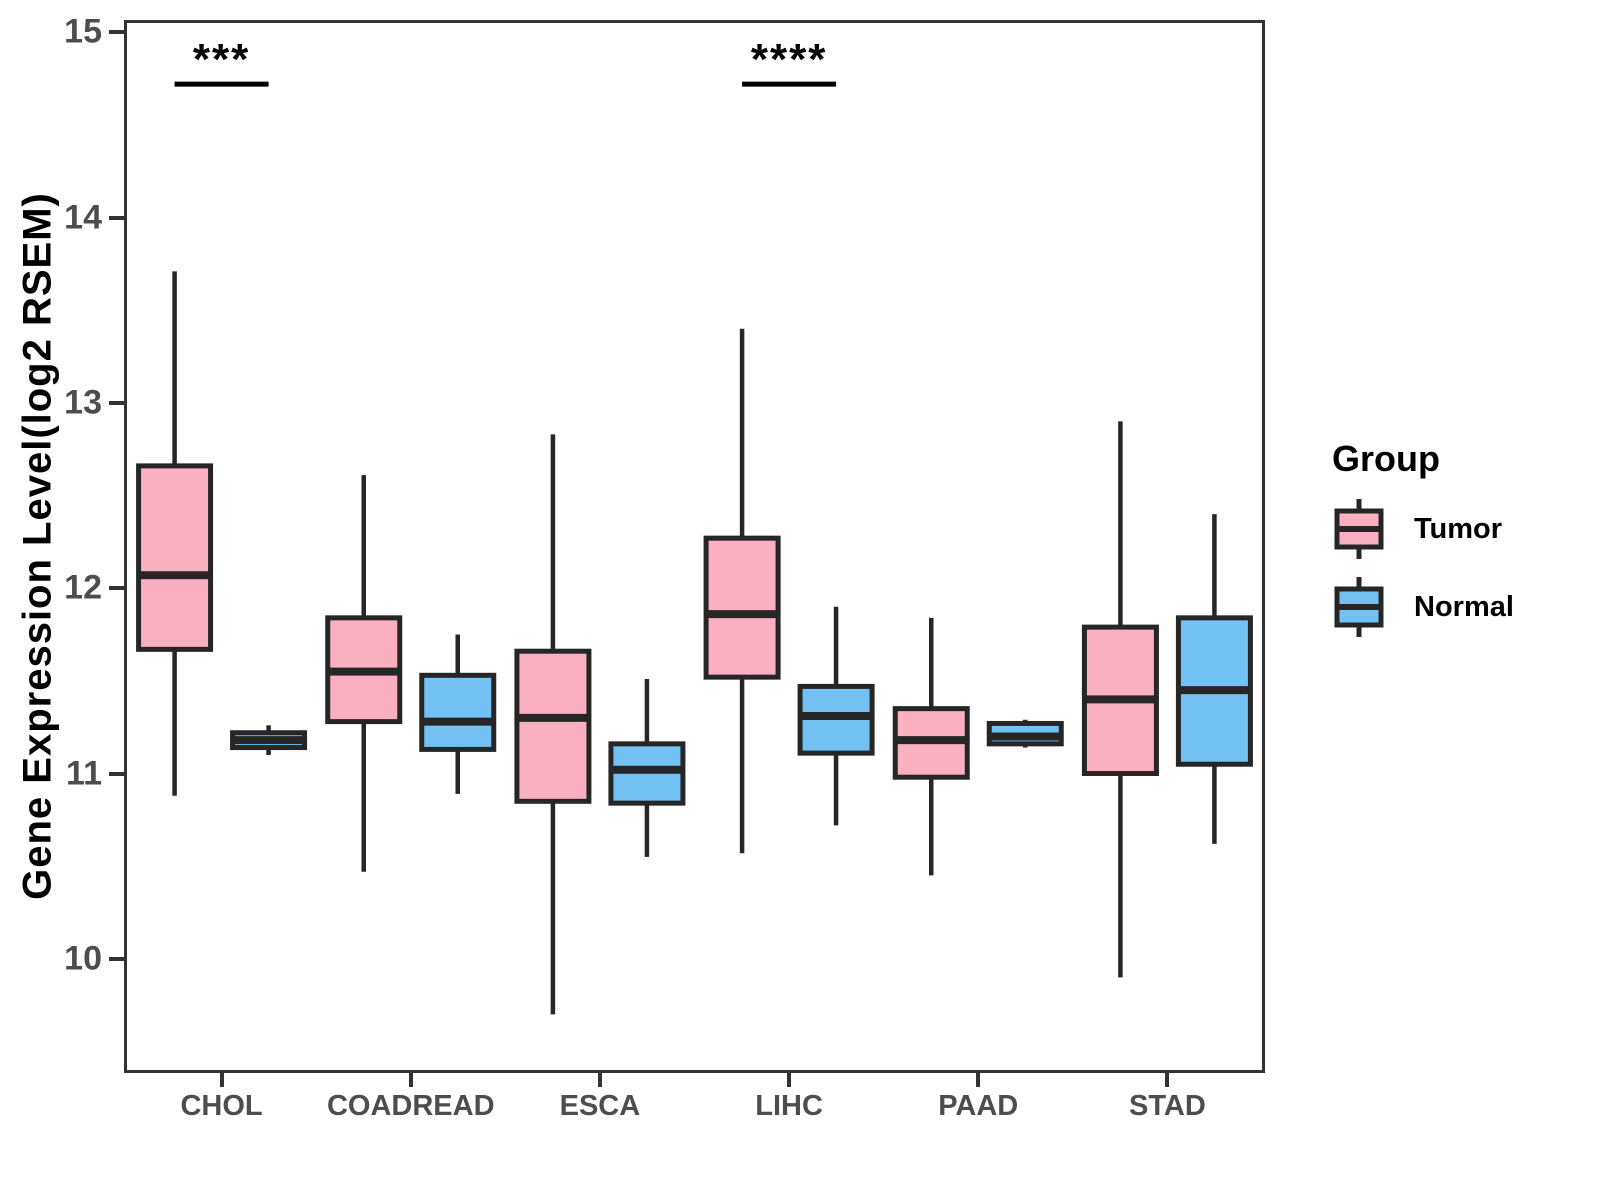 The height and width of the screenshot is (1200, 1600). Describe the element at coordinates (221, 59) in the screenshot. I see `significance-stars-chol: ***` at that location.